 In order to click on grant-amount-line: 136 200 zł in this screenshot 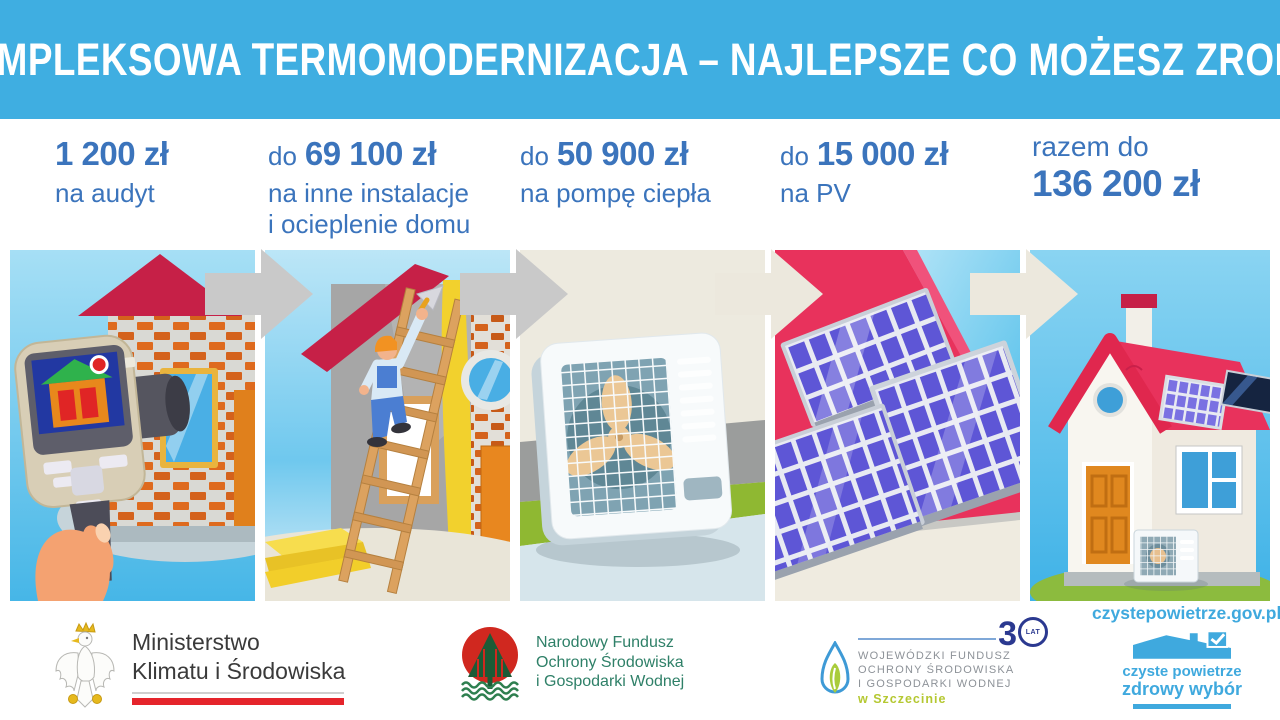, I will do `click(1116, 184)`.